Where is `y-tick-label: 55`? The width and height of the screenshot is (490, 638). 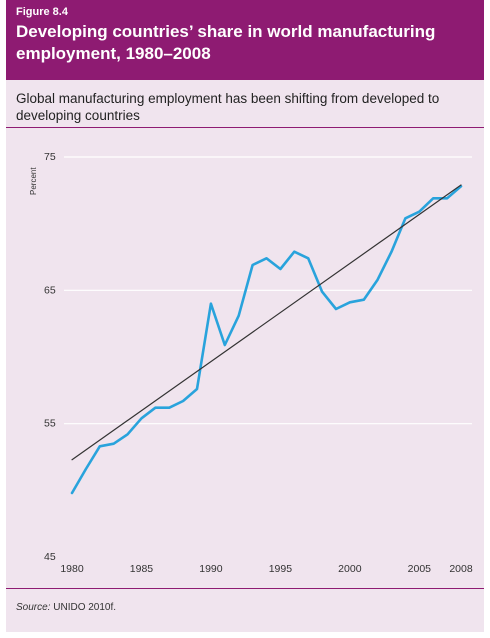 y-tick-label: 55 is located at coordinates (50, 424).